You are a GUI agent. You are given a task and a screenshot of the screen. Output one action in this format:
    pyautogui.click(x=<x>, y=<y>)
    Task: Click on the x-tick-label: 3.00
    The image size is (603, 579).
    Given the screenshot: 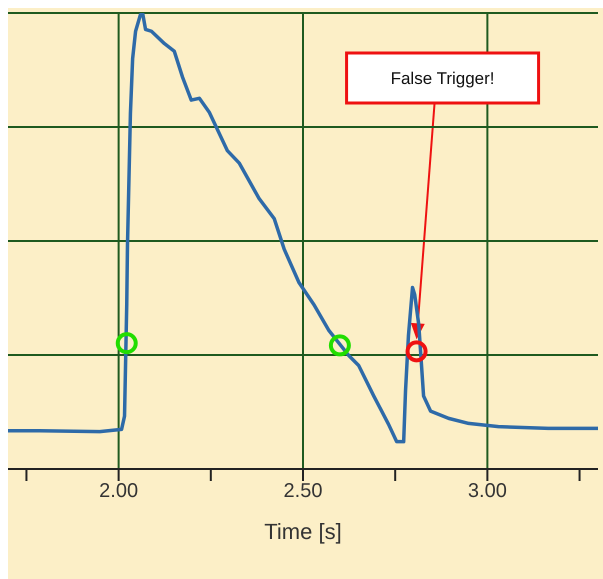 What is the action you would take?
    pyautogui.click(x=487, y=491)
    